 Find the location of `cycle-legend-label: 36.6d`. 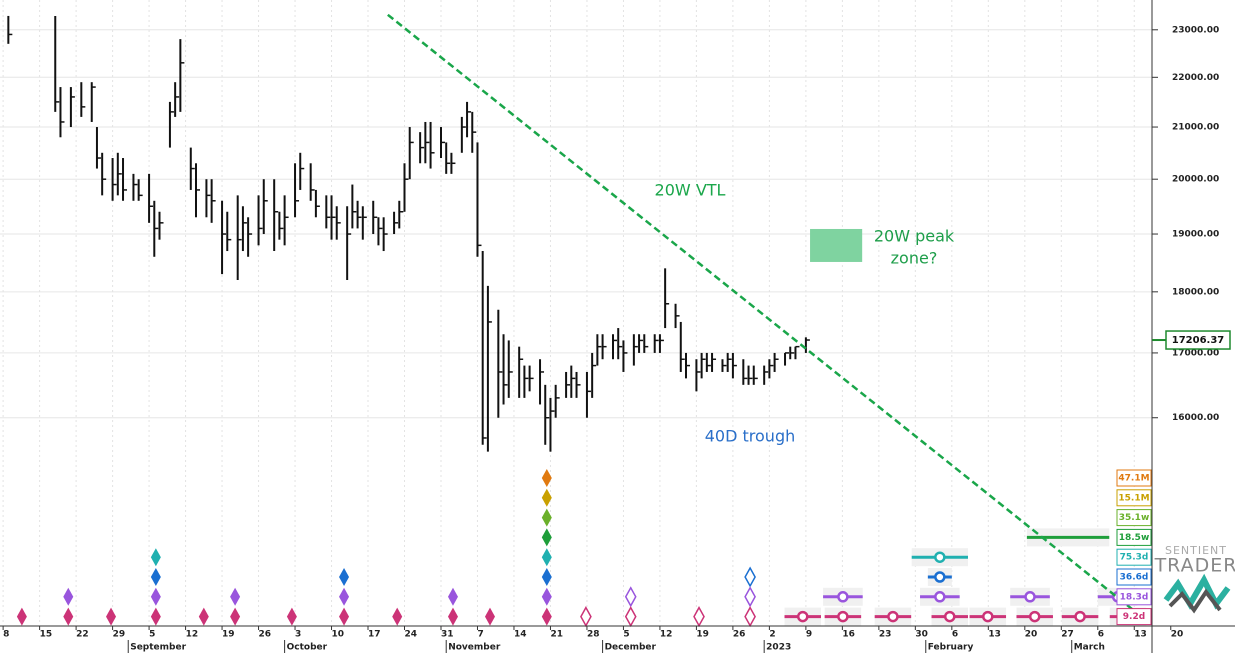

cycle-legend-label: 36.6d is located at coordinates (1134, 578).